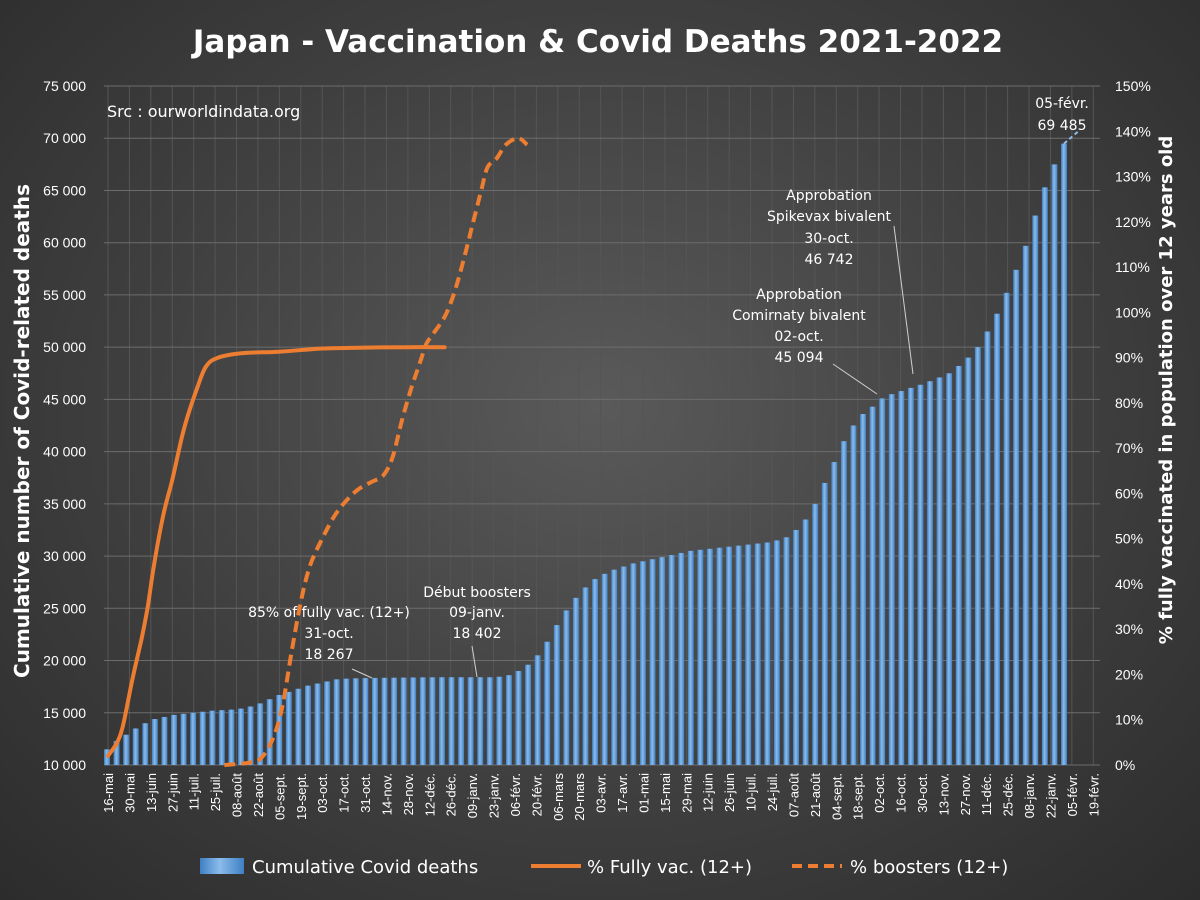 The image size is (1200, 900). Describe the element at coordinates (1129, 720) in the screenshot. I see `y2-tick-label: 10%` at that location.